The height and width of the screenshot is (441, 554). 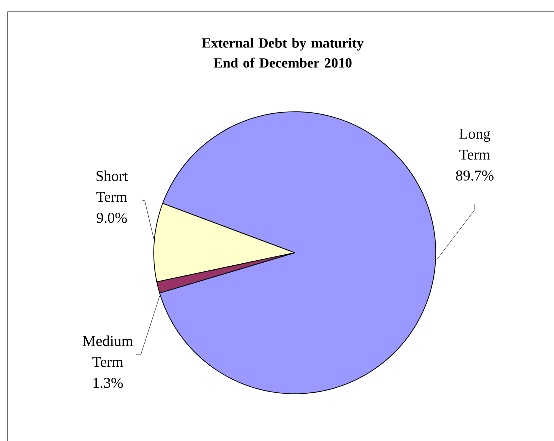 I want to click on slice-label: Long Term, so click(x=475, y=144).